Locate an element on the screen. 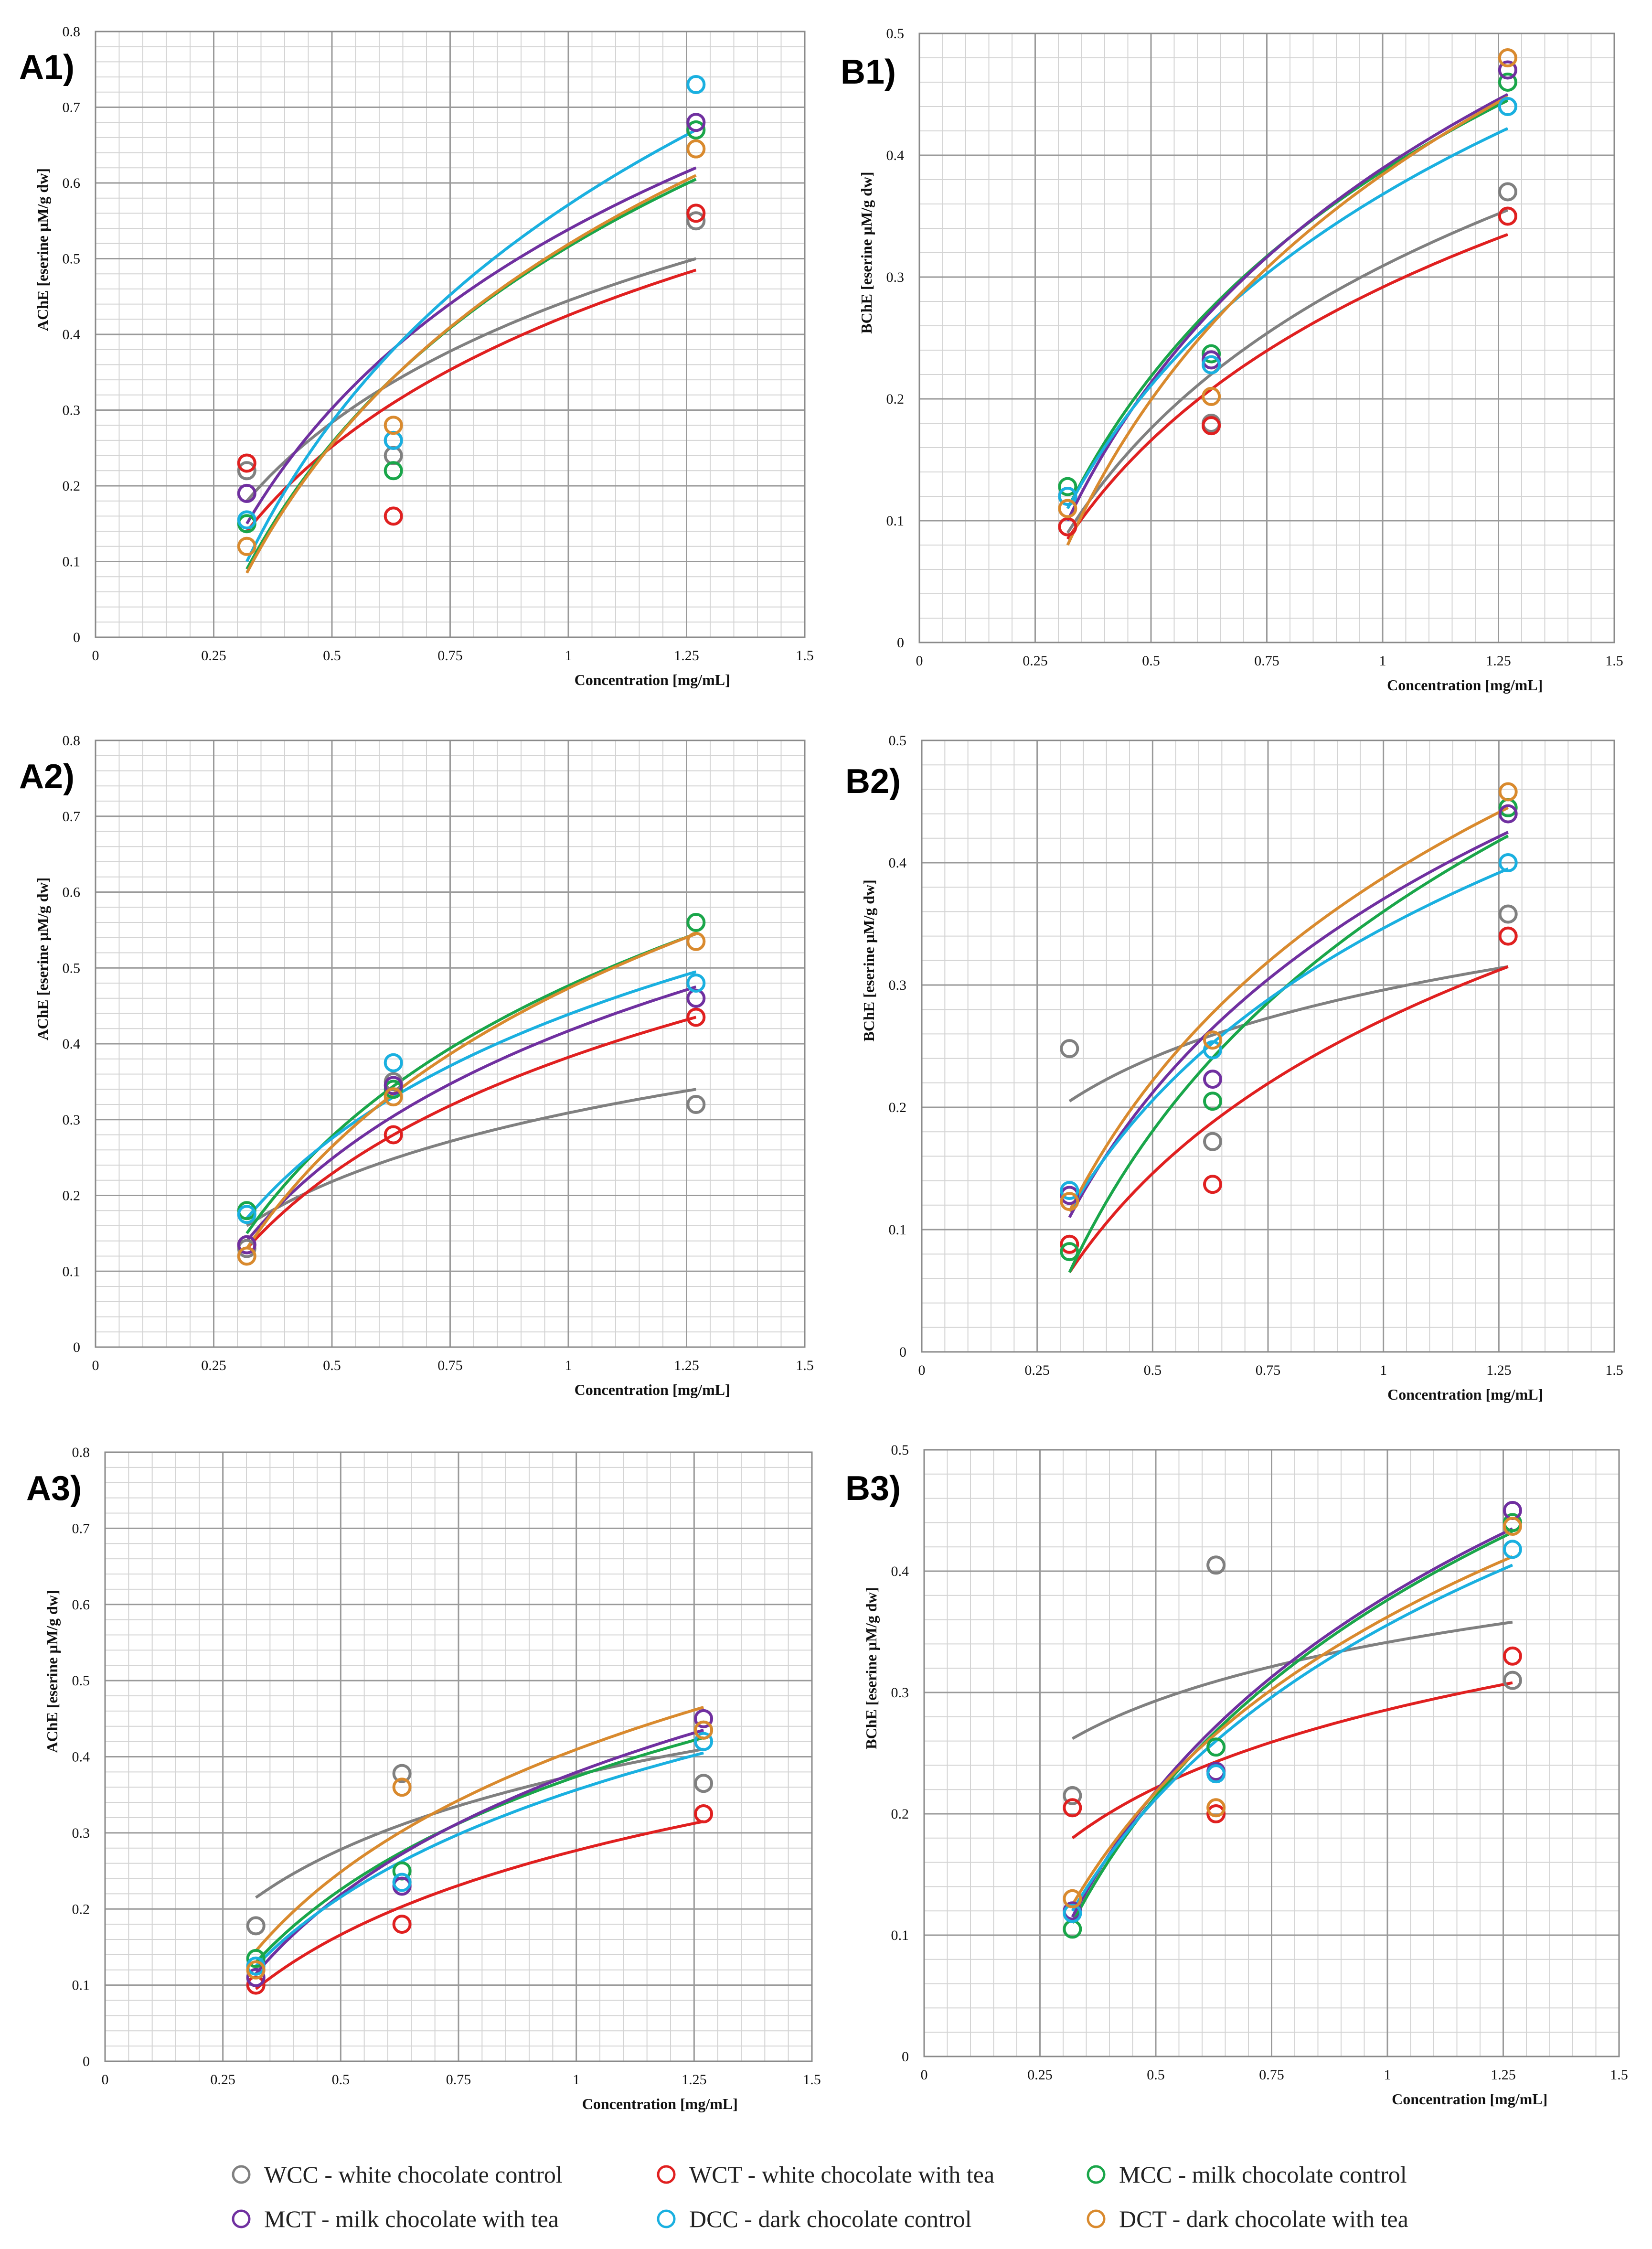 Image resolution: width=1652 pixels, height=2249 pixels. legend-marker-mct is located at coordinates (241, 2218).